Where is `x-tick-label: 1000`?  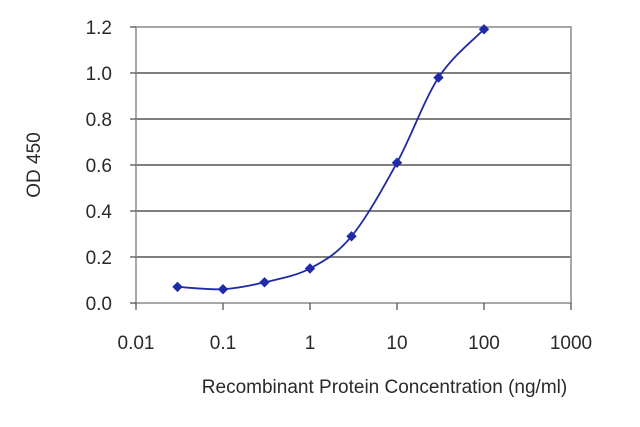
x-tick-label: 1000 is located at coordinates (571, 343).